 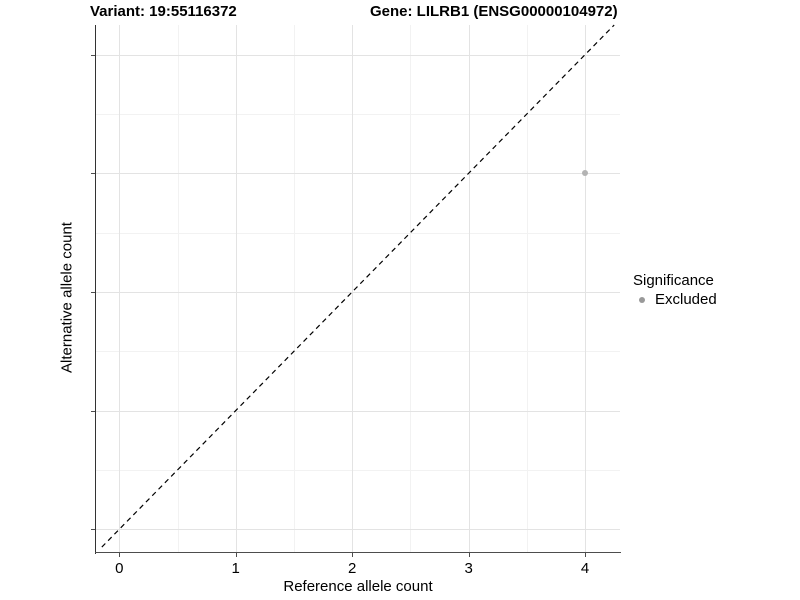 What do you see at coordinates (352, 568) in the screenshot?
I see `x-tick-label: 2` at bounding box center [352, 568].